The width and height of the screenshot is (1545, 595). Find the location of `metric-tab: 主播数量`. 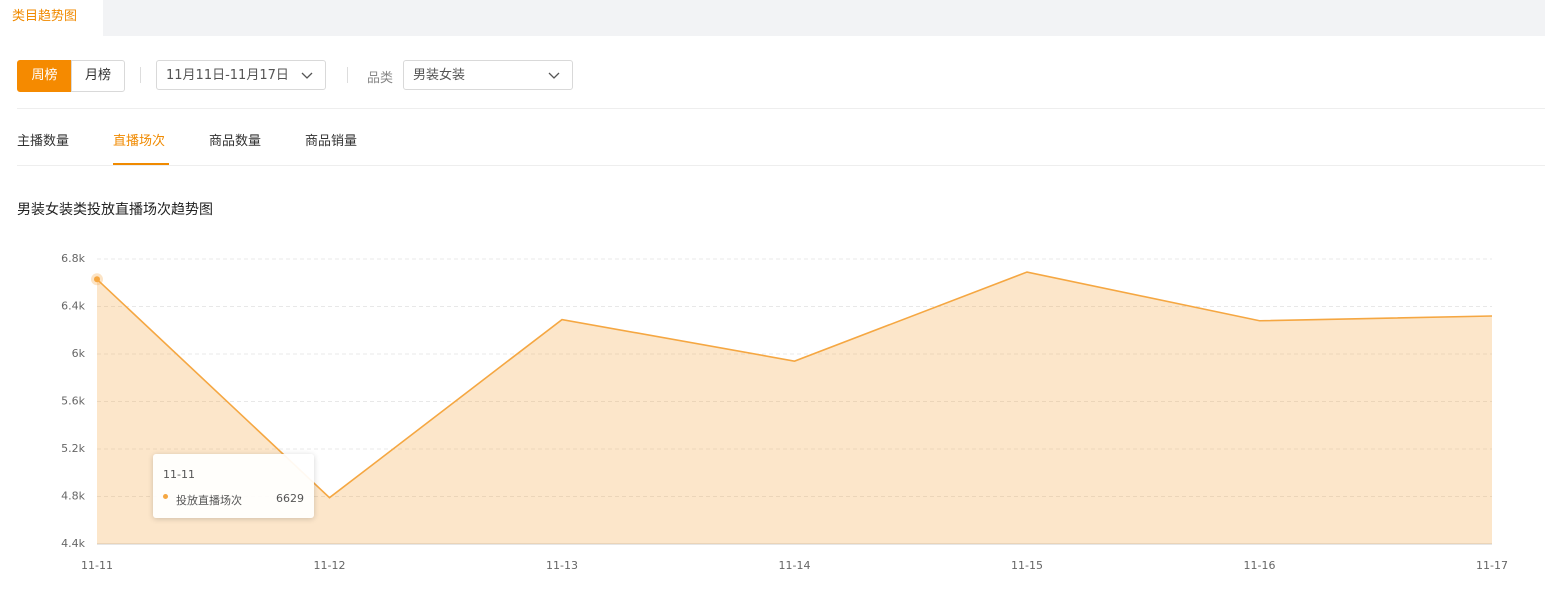

metric-tab: 主播数量 is located at coordinates (43, 141).